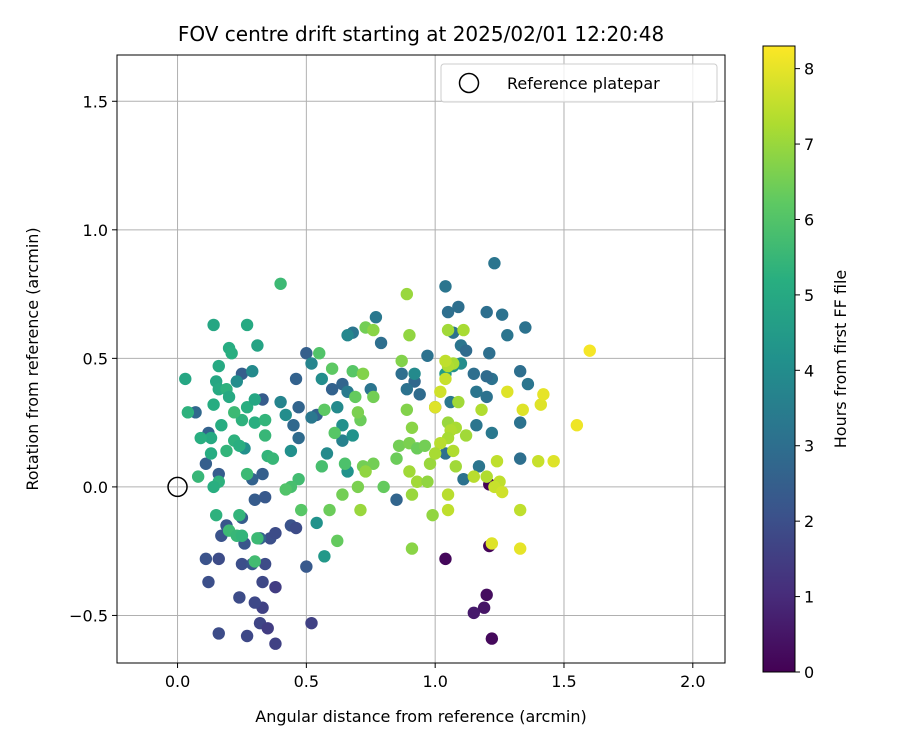 The width and height of the screenshot is (900, 750). I want to click on x-tick-label: 0.0, so click(177, 681).